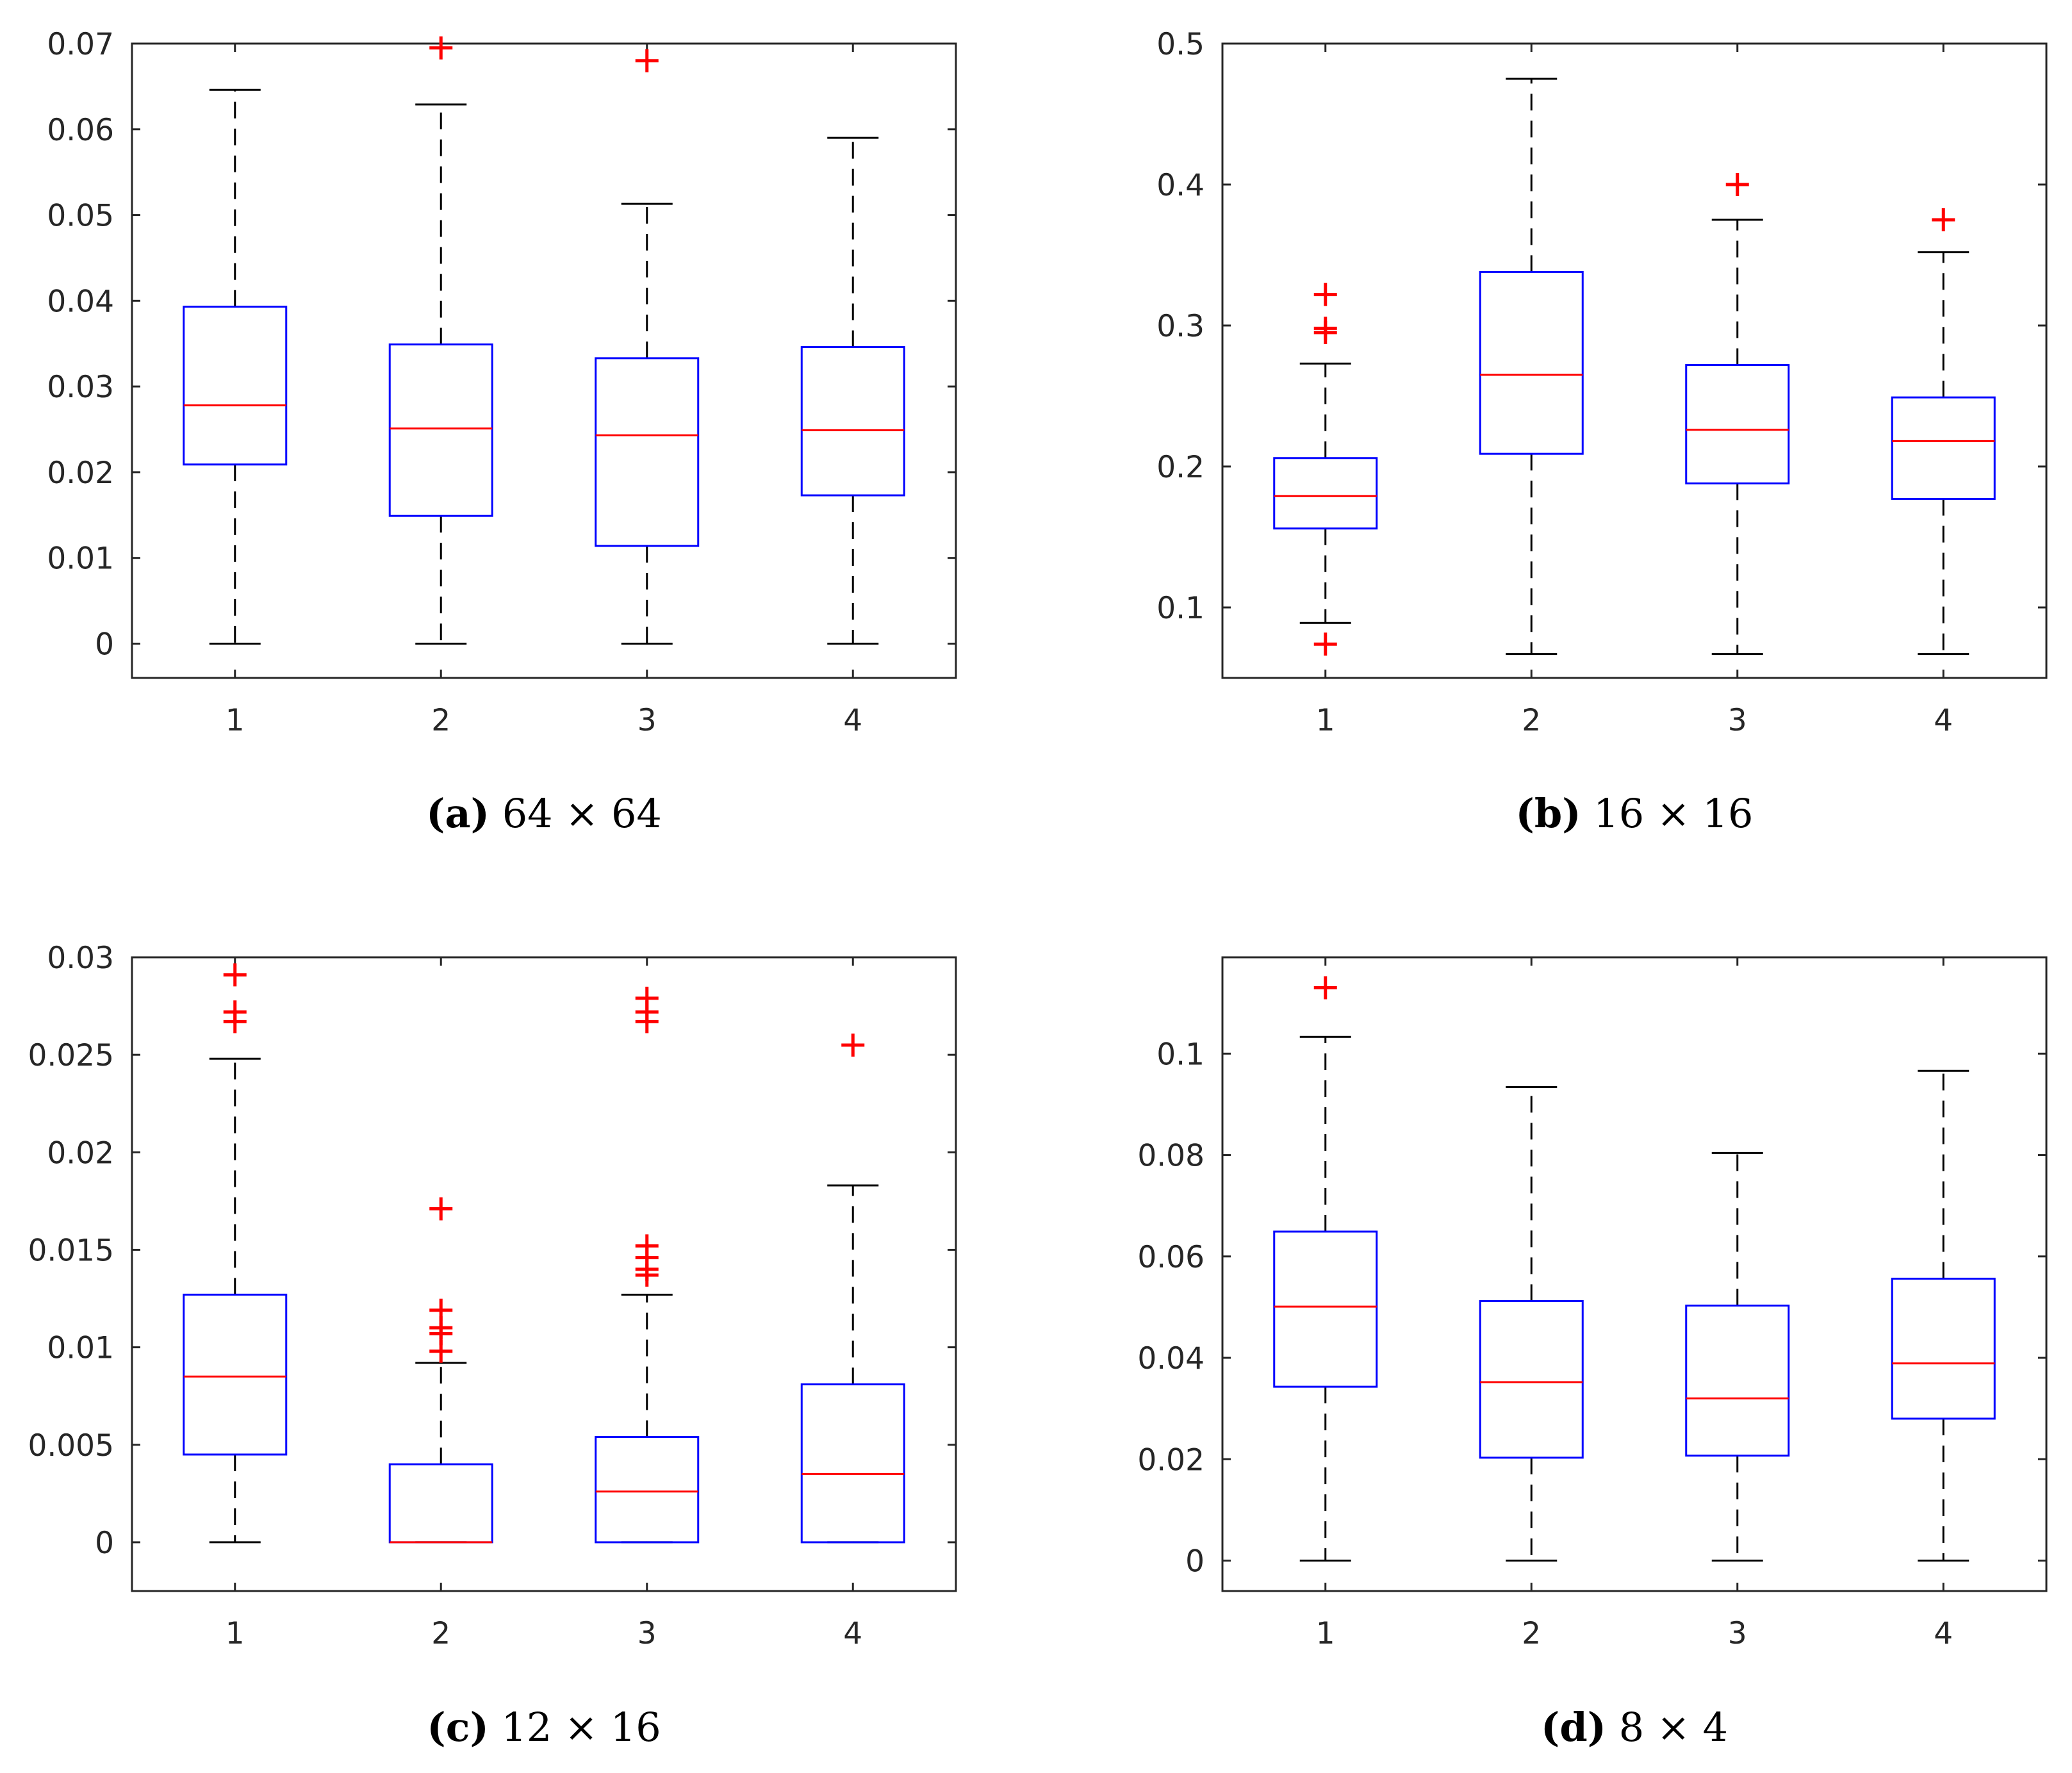 This screenshot has height=1773, width=2072. I want to click on y-tick-label: 0.025, so click(71, 1055).